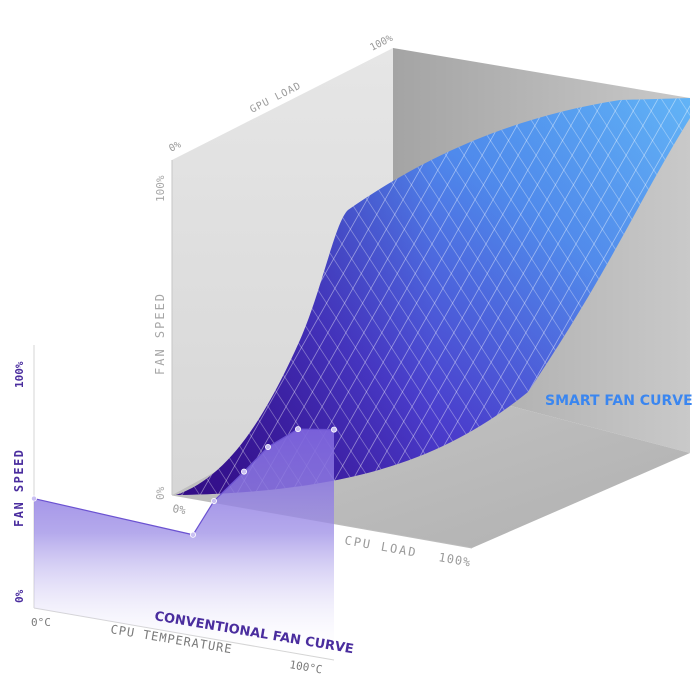 This screenshot has height=700, width=700. I want to click on conv-fan-axis-min: 0%, so click(19, 596).